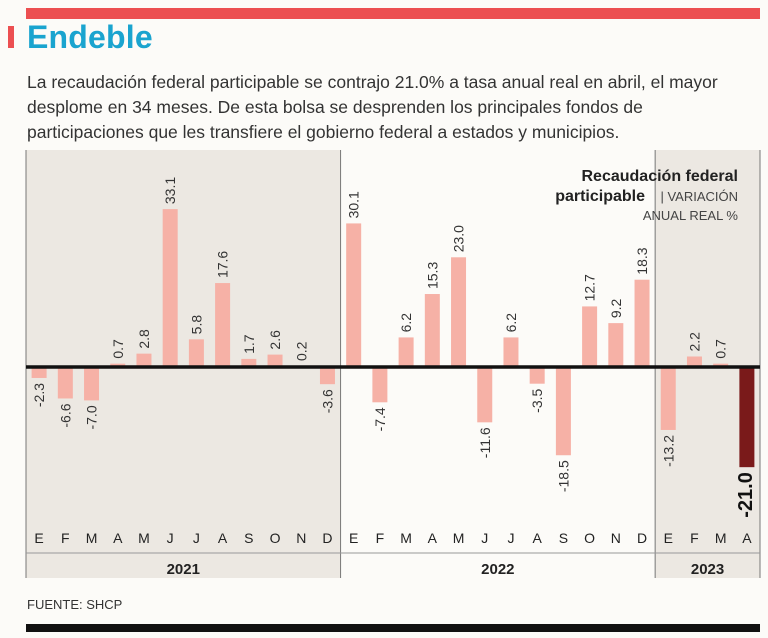 The height and width of the screenshot is (638, 768). I want to click on year-shade-2023, so click(707, 364).